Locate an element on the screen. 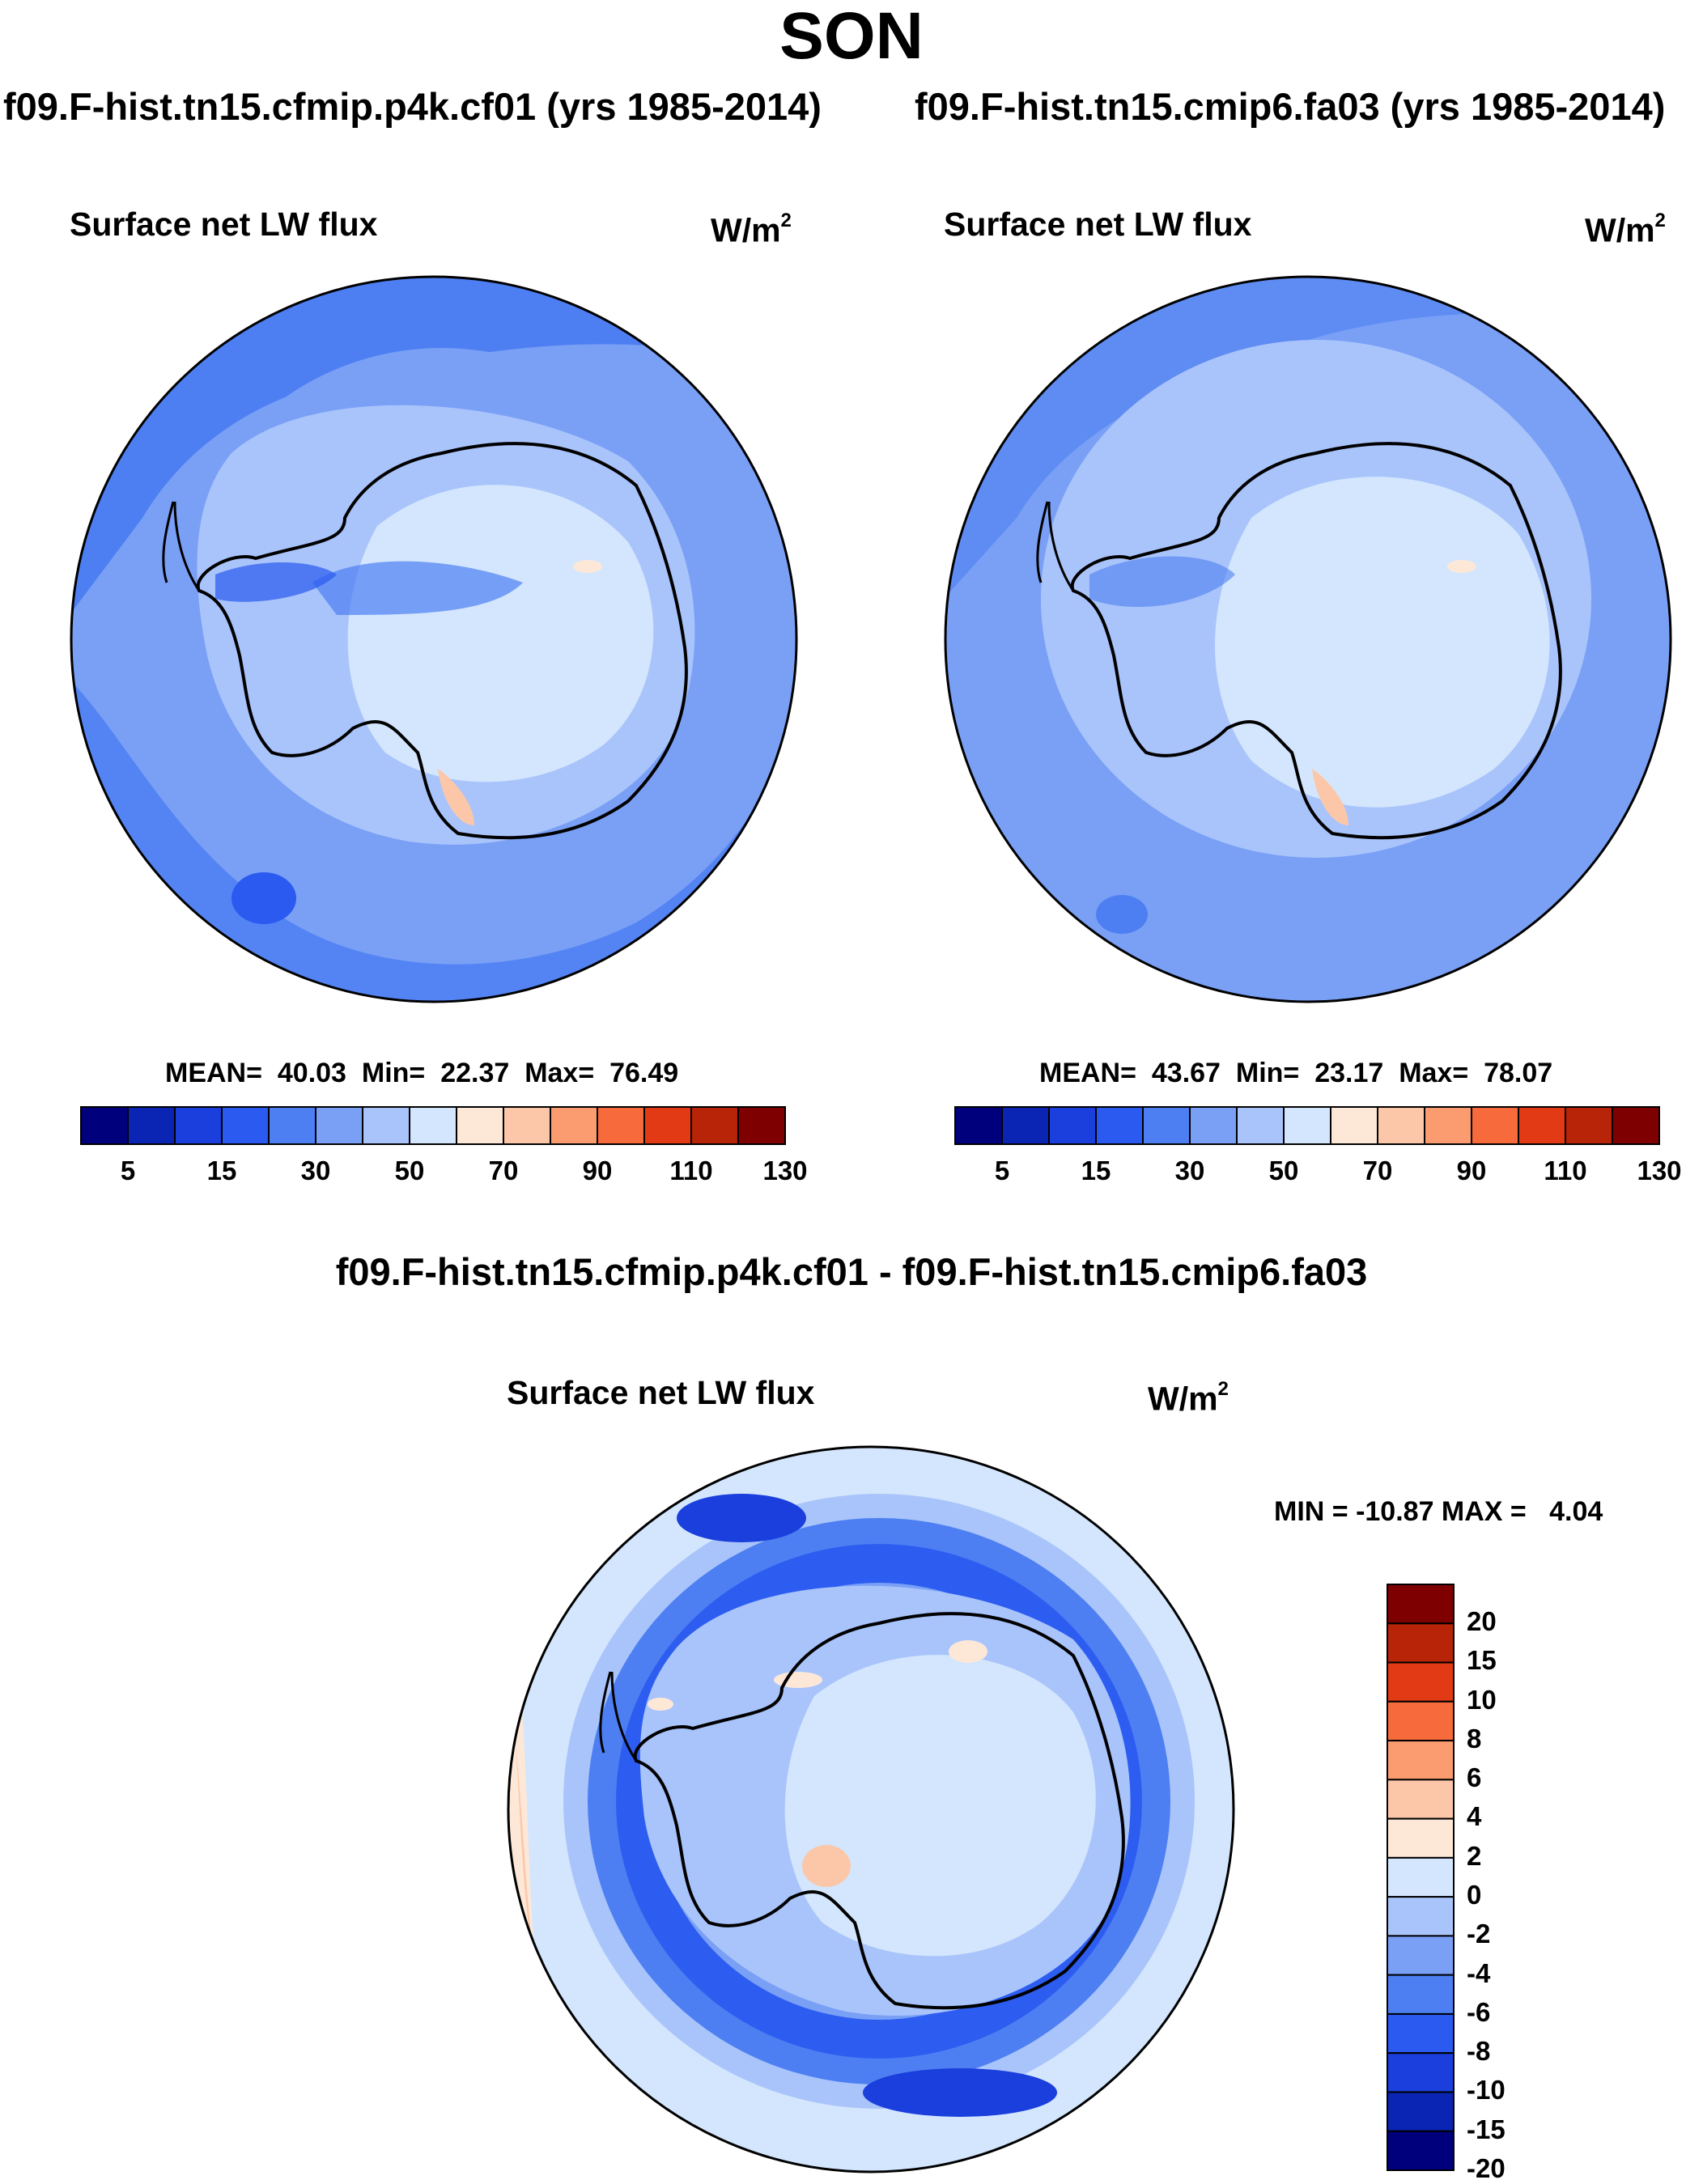 This screenshot has width=1703, height=2184. colorbar-tick-label: 0 is located at coordinates (1474, 1895).